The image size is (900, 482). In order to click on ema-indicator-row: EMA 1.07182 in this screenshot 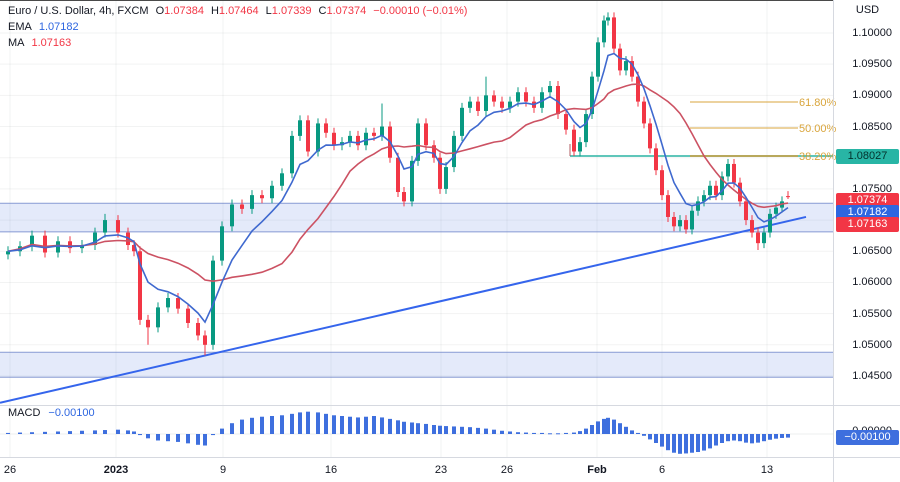, I will do `click(237, 27)`.